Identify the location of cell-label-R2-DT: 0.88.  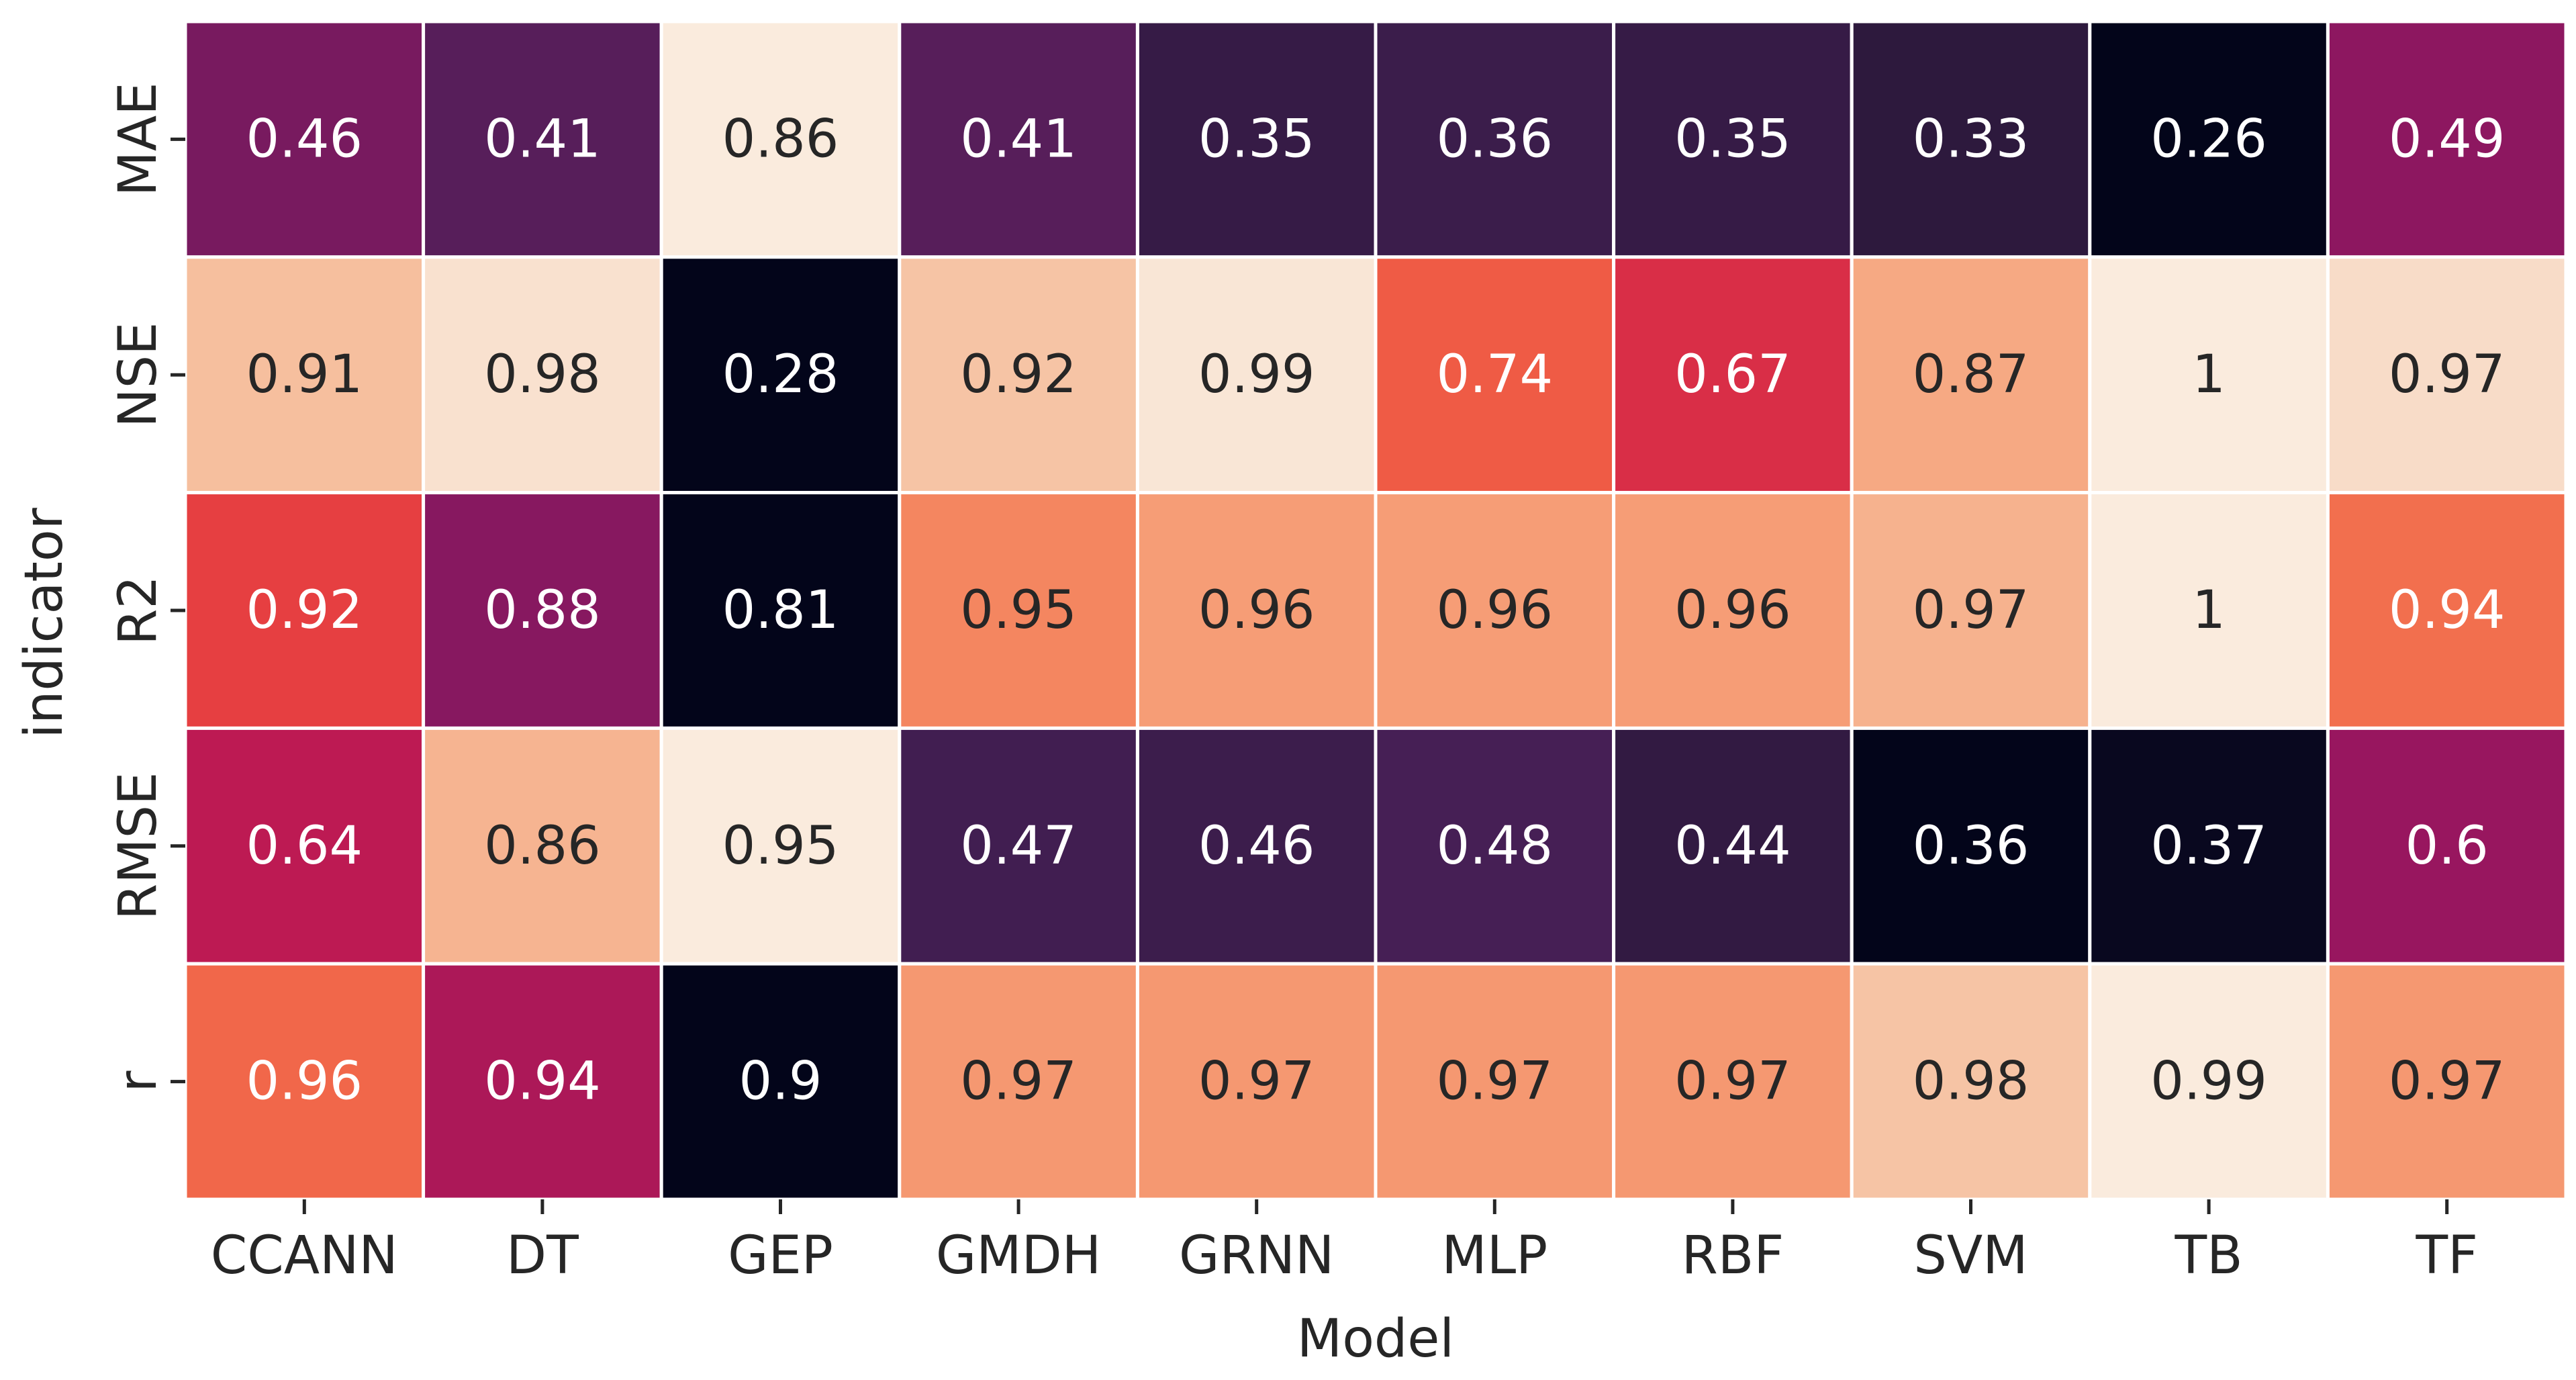
(542, 610).